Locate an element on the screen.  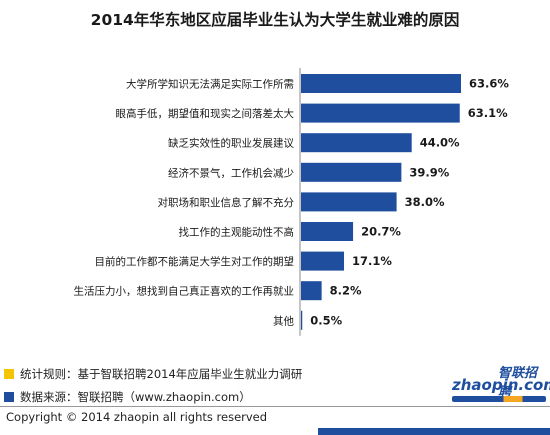
blue-square-icon is located at coordinates (9, 397).